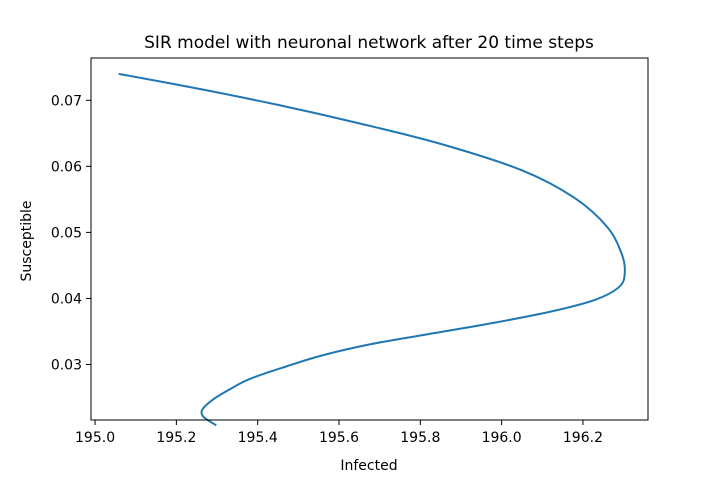 The height and width of the screenshot is (480, 720). What do you see at coordinates (420, 438) in the screenshot?
I see `x-tick-label: 195.8` at bounding box center [420, 438].